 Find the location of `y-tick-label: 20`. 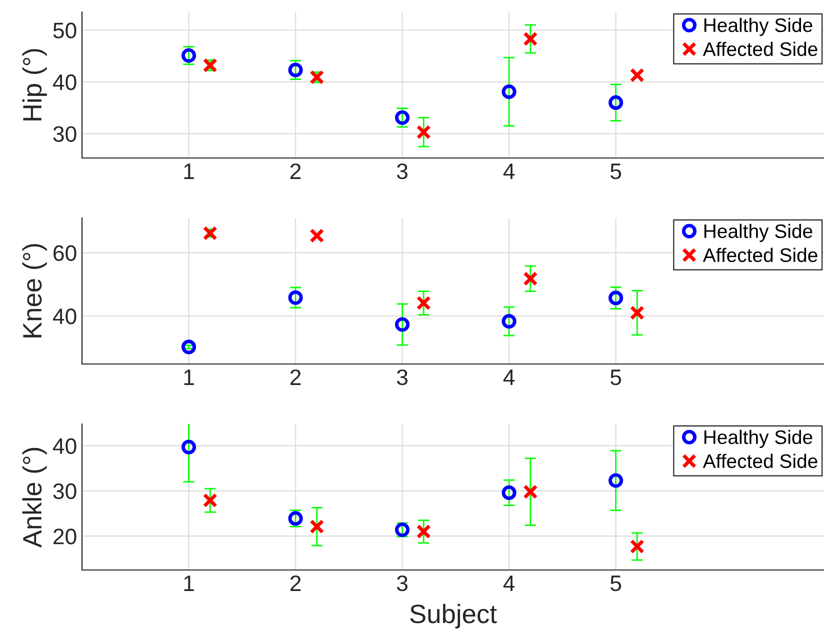

y-tick-label: 20 is located at coordinates (65, 536).